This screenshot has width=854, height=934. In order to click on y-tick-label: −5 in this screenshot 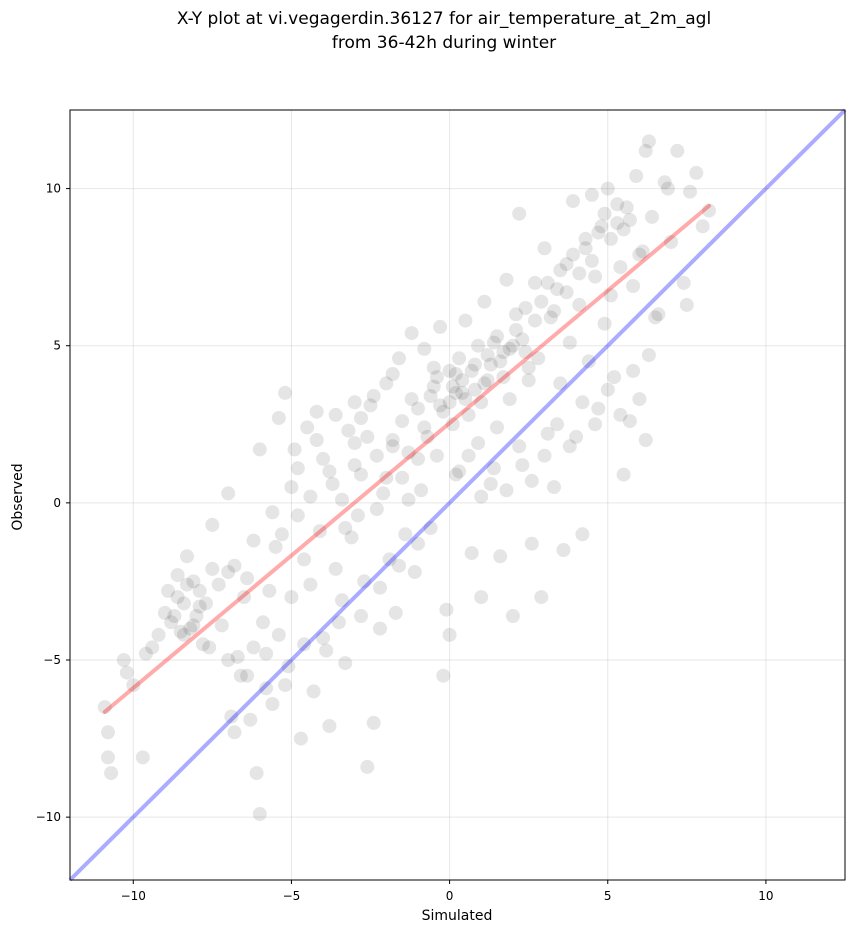, I will do `click(52, 660)`.